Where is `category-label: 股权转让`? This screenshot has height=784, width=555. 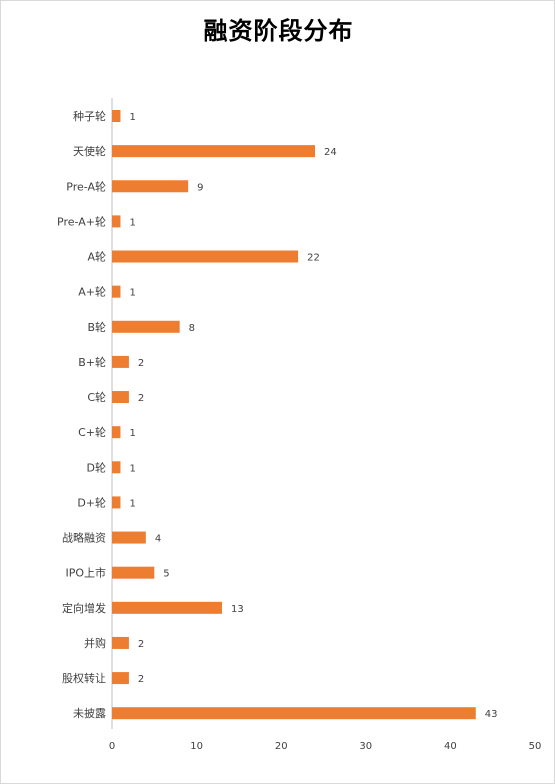 category-label: 股权转让 is located at coordinates (84, 678).